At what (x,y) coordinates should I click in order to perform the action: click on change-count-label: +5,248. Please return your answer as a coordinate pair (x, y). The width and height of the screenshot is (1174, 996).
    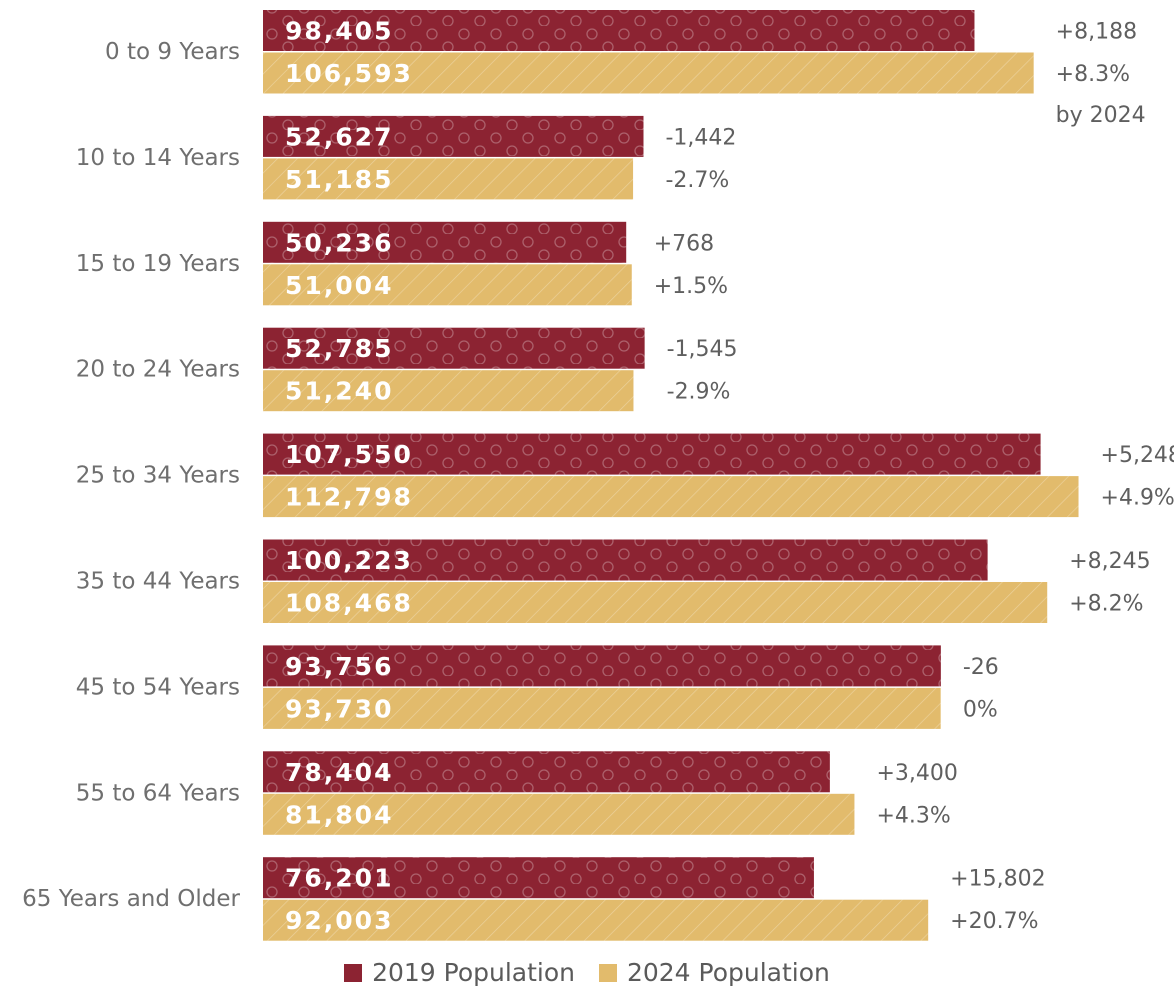
    Looking at the image, I should click on (1137, 455).